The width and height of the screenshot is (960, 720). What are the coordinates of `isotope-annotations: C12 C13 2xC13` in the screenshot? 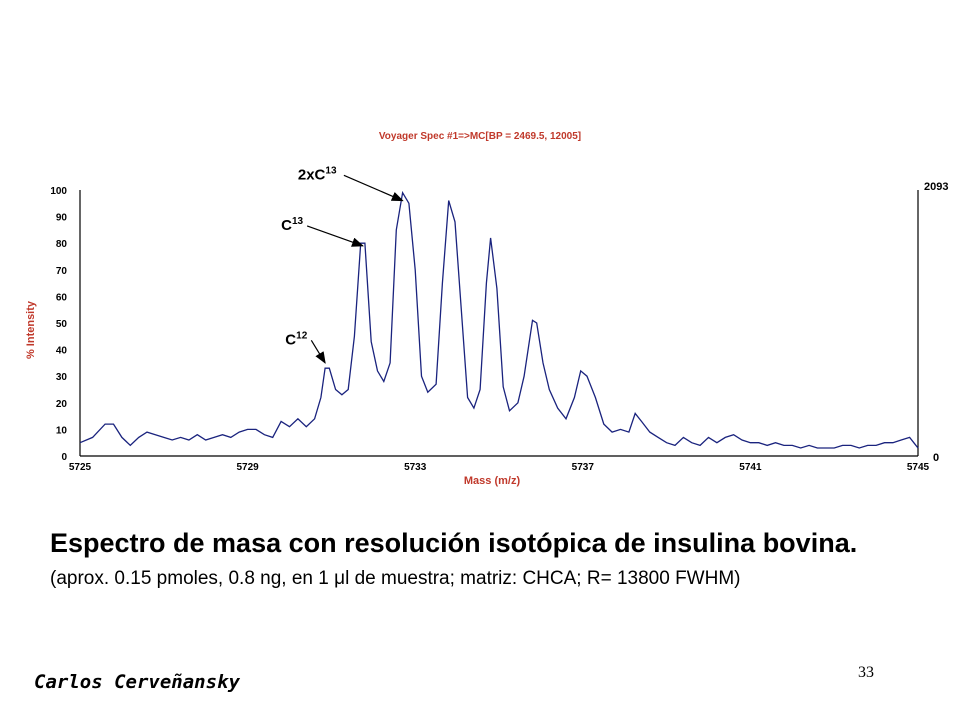 It's located at (342, 264).